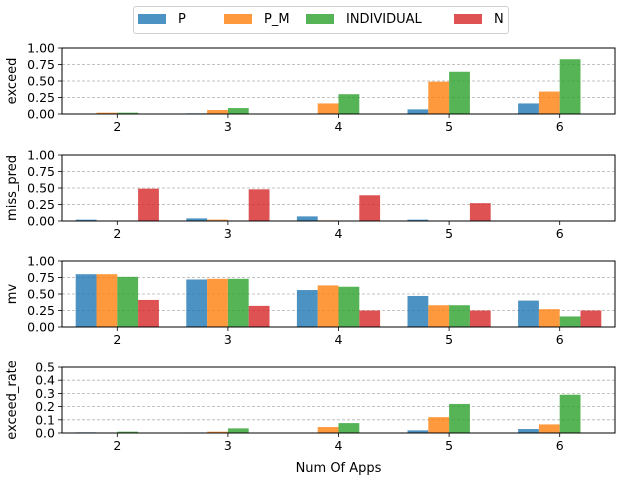  What do you see at coordinates (12, 81) in the screenshot?
I see `y-axis-label: exceed` at bounding box center [12, 81].